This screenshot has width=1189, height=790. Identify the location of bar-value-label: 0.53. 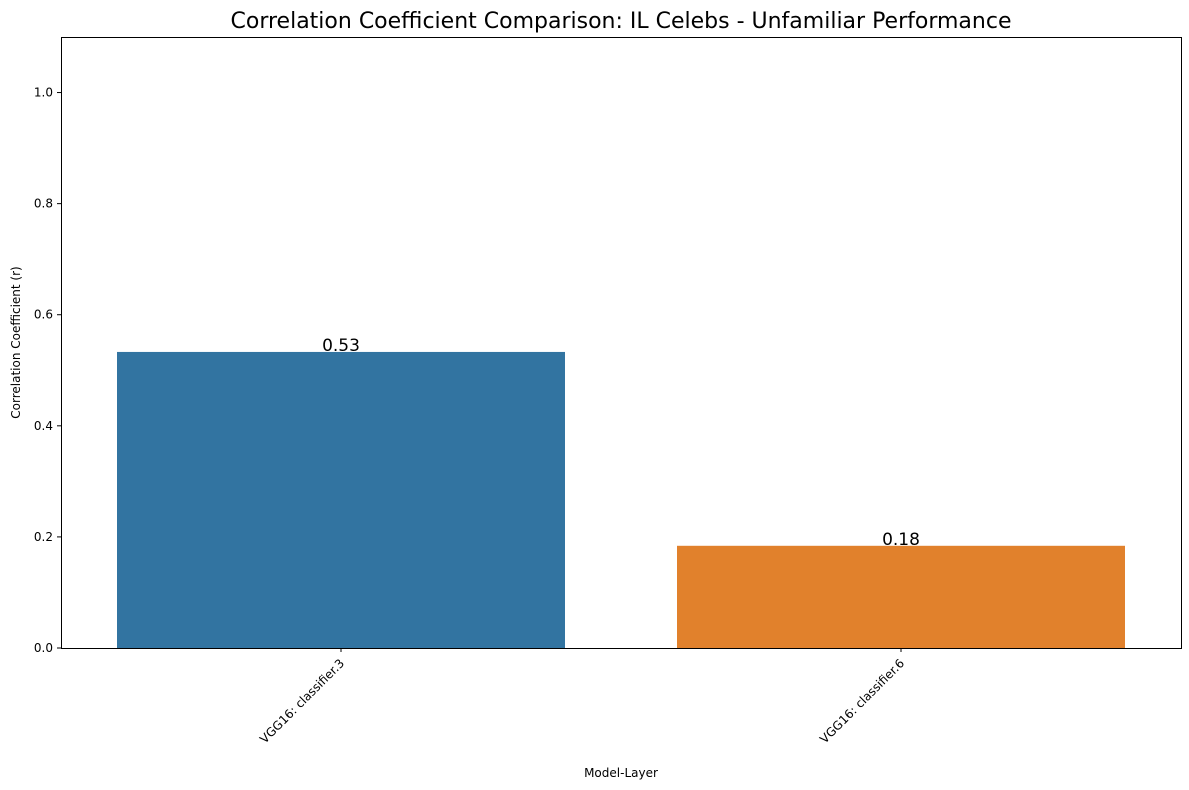
(341, 346).